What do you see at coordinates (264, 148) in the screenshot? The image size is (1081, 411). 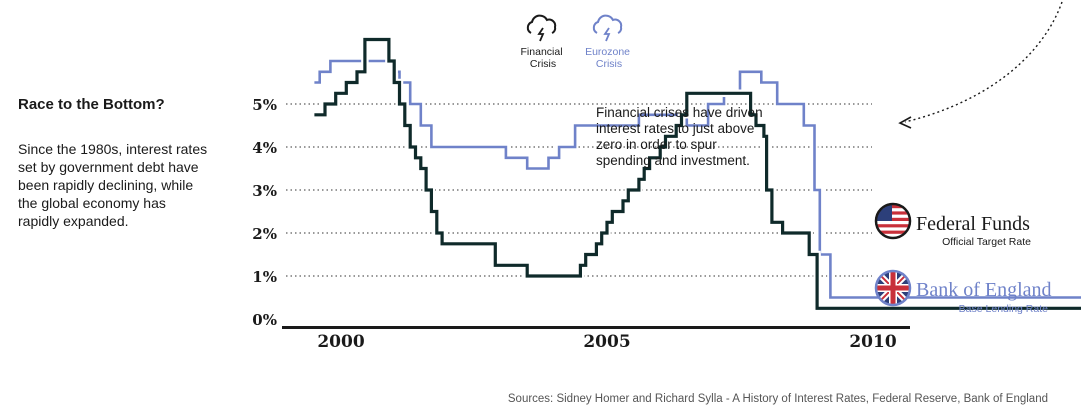 I see `y-tick-label: 4%` at bounding box center [264, 148].